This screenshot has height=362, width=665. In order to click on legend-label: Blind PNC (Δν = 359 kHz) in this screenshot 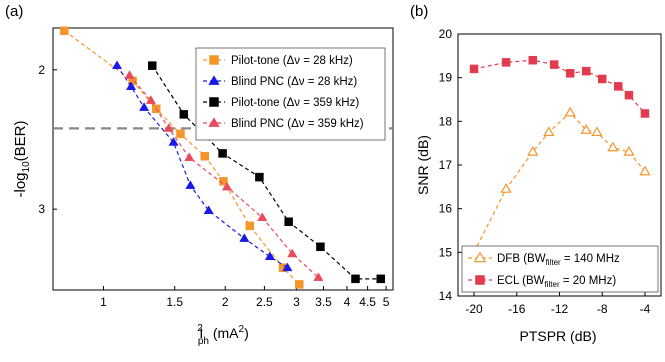, I will do `click(297, 124)`.